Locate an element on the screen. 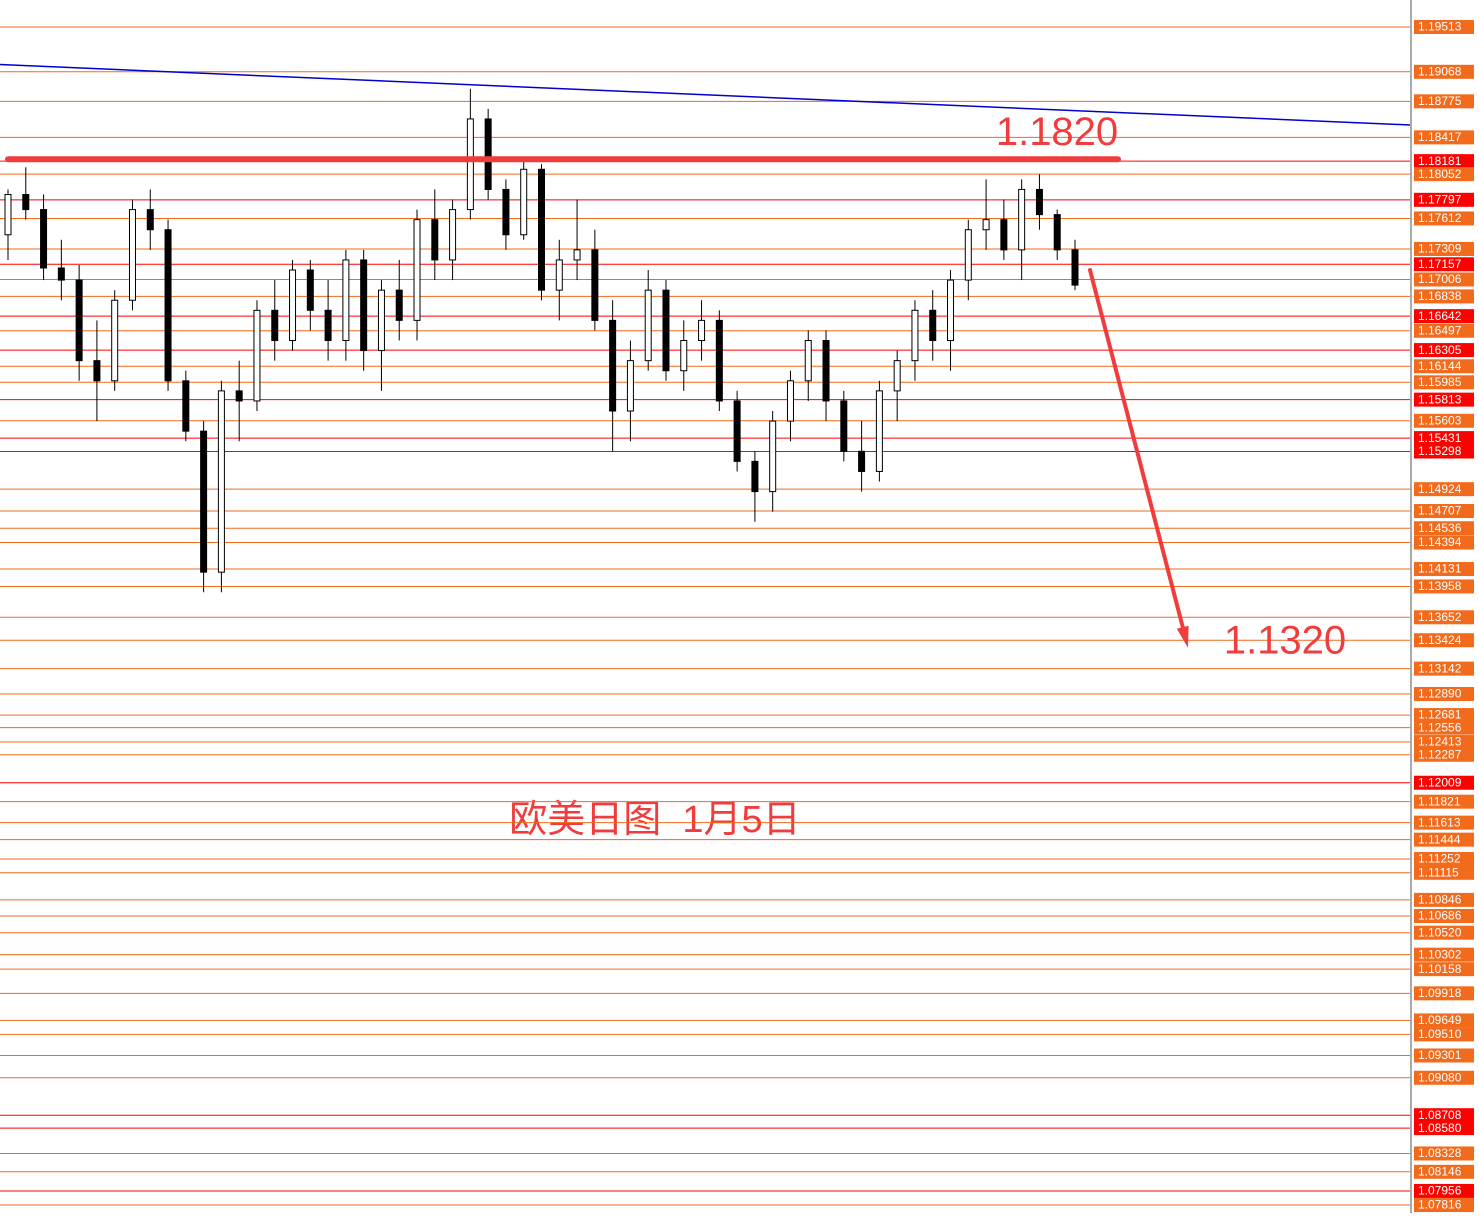 This screenshot has width=1479, height=1218. resistance-label: 1.1820 is located at coordinates (1057, 132).